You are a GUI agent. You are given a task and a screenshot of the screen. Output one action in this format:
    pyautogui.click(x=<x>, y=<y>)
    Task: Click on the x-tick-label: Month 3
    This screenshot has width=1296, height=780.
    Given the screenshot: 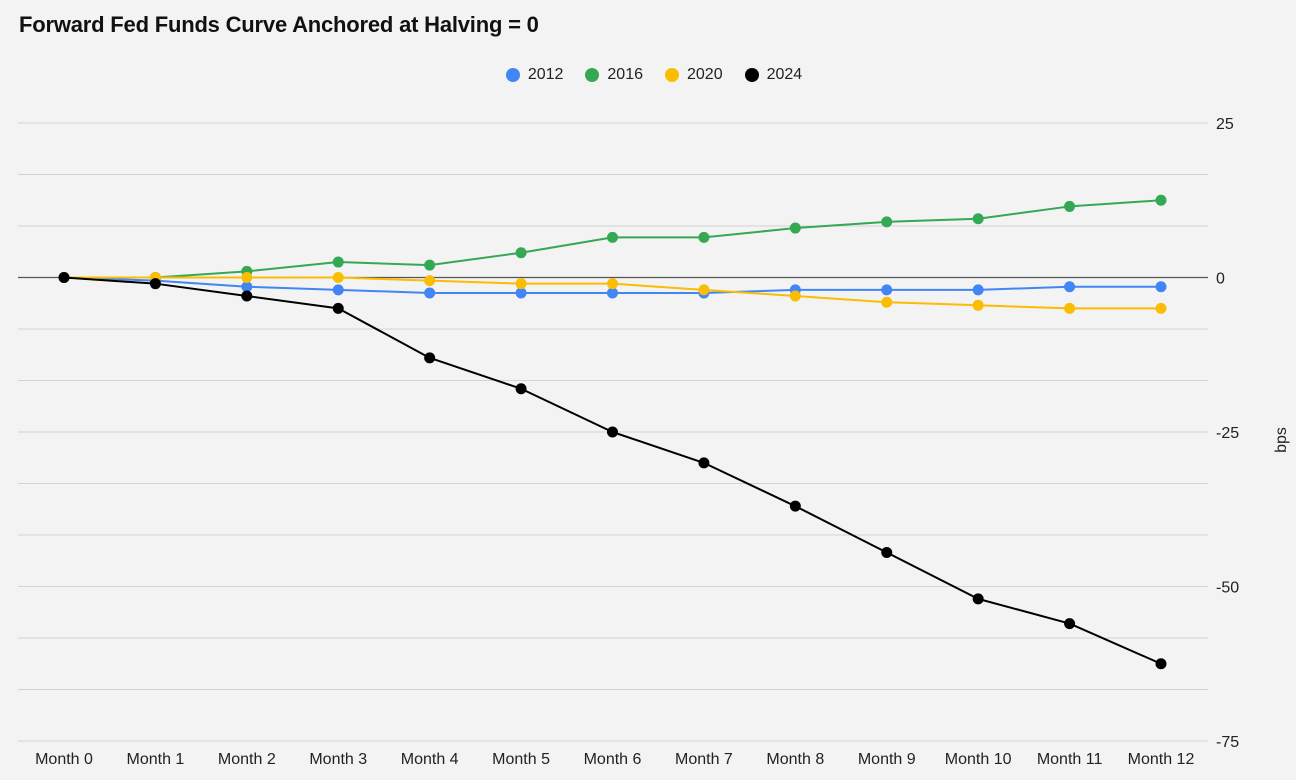 What is the action you would take?
    pyautogui.click(x=338, y=759)
    